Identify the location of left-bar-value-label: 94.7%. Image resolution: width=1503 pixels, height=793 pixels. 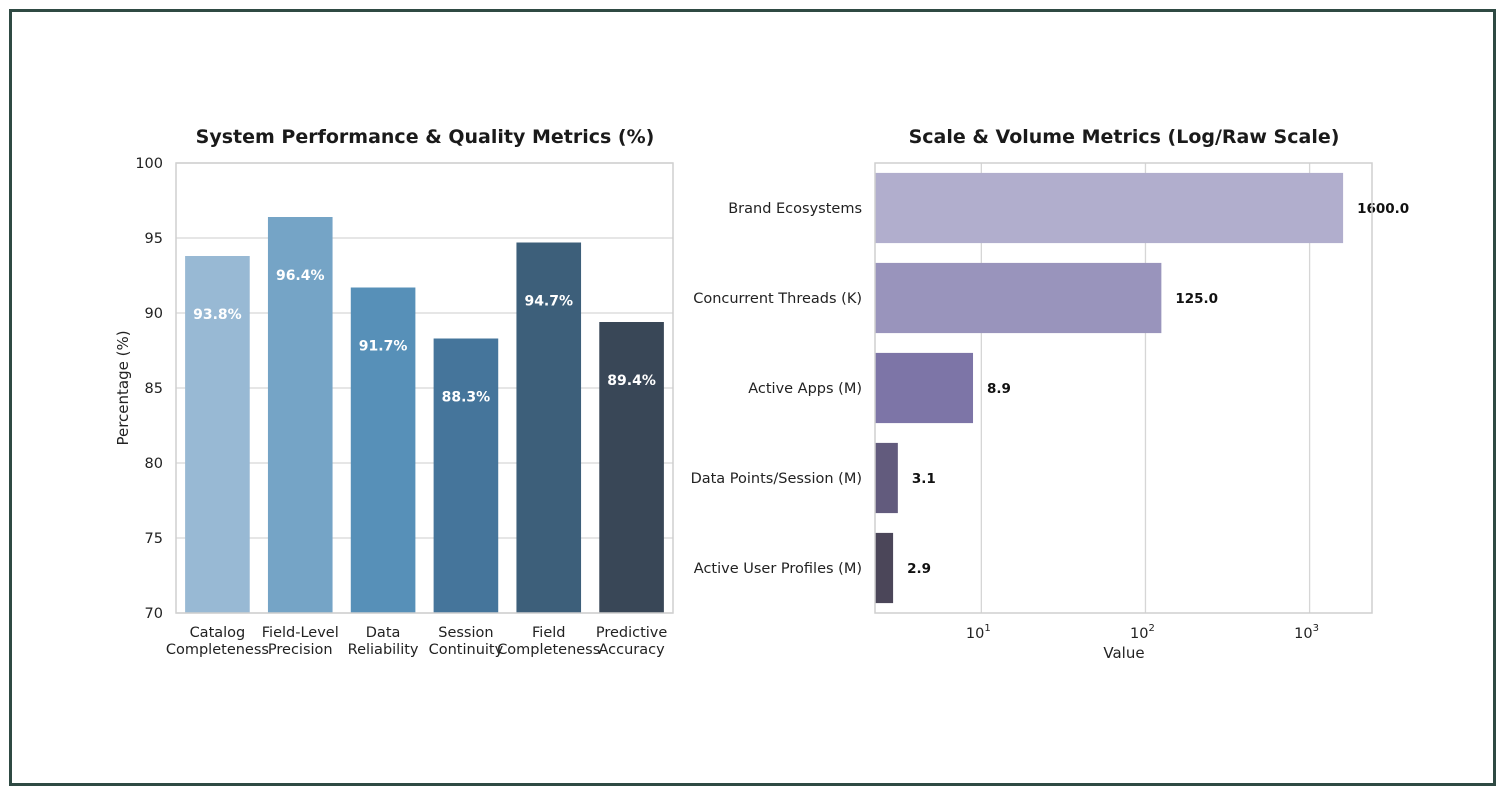
(548, 302).